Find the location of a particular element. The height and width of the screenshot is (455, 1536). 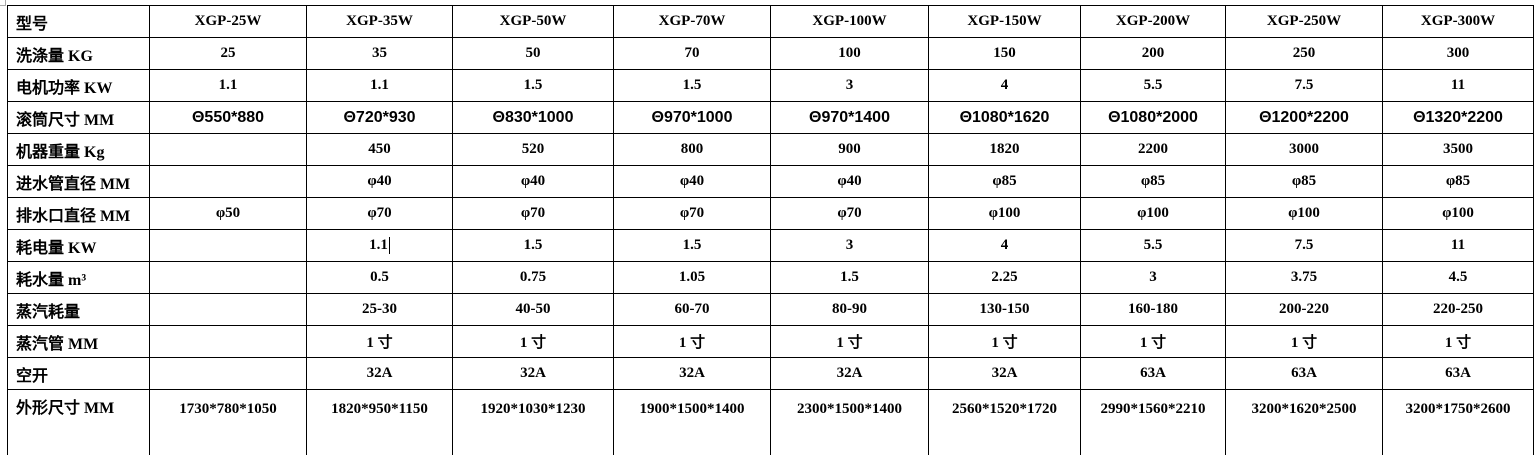

table-cell: 1820*950*1150 is located at coordinates (380, 422).